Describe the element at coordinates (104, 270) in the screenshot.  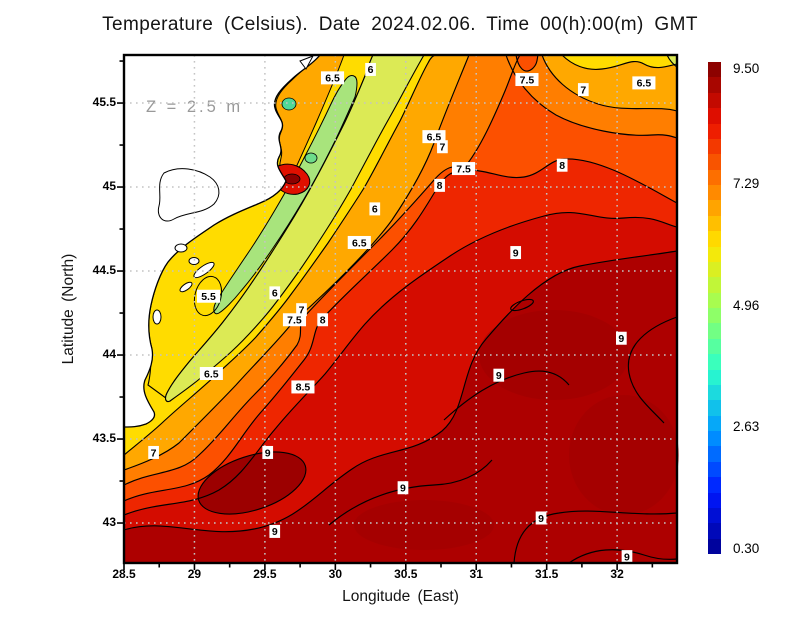
I see `y-tick-label: 44.5` at that location.